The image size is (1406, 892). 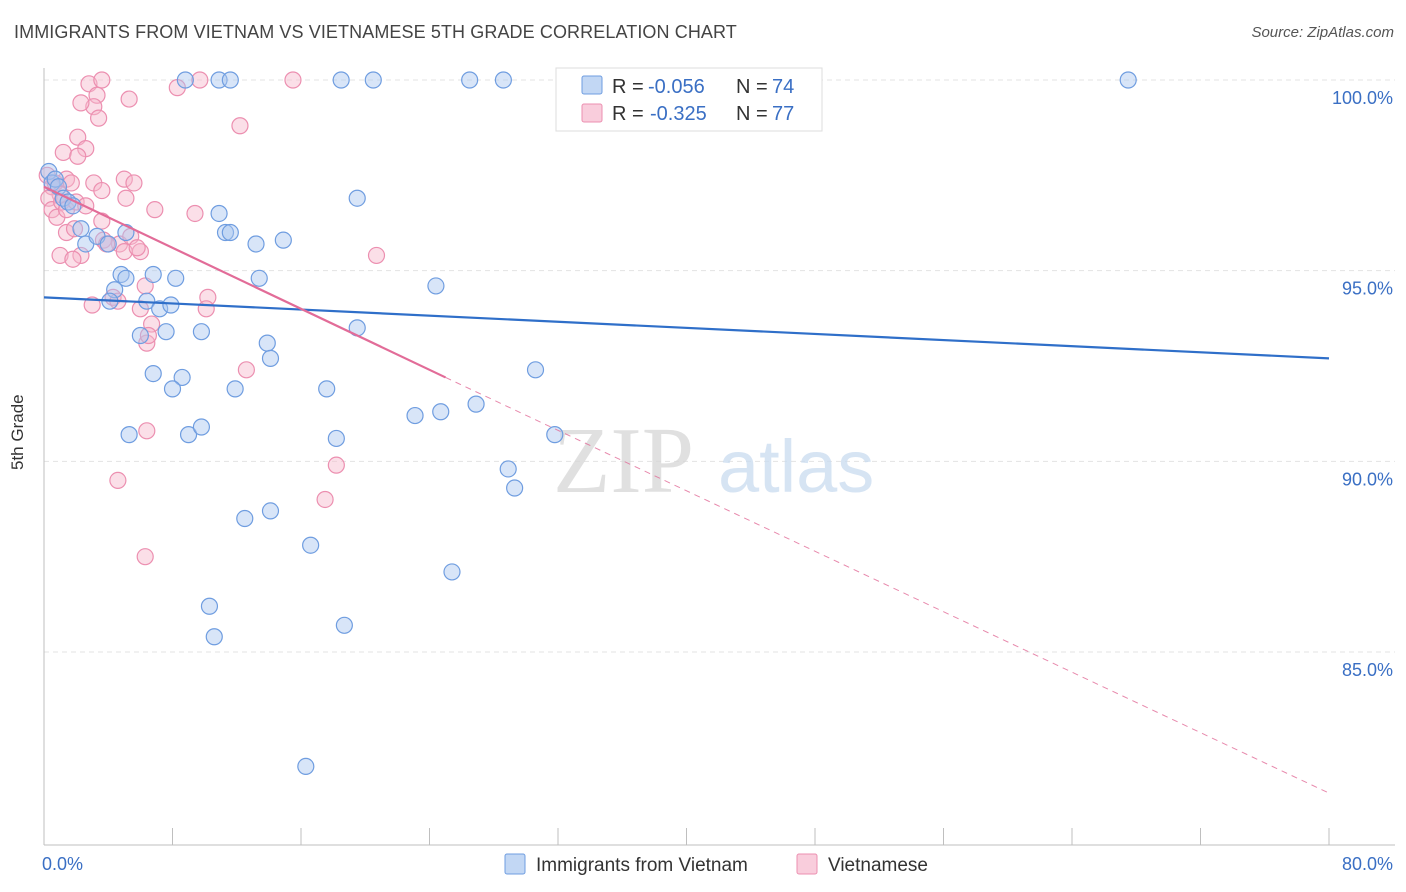 I want to click on legend-r-value-1: -0.056, so click(x=676, y=87).